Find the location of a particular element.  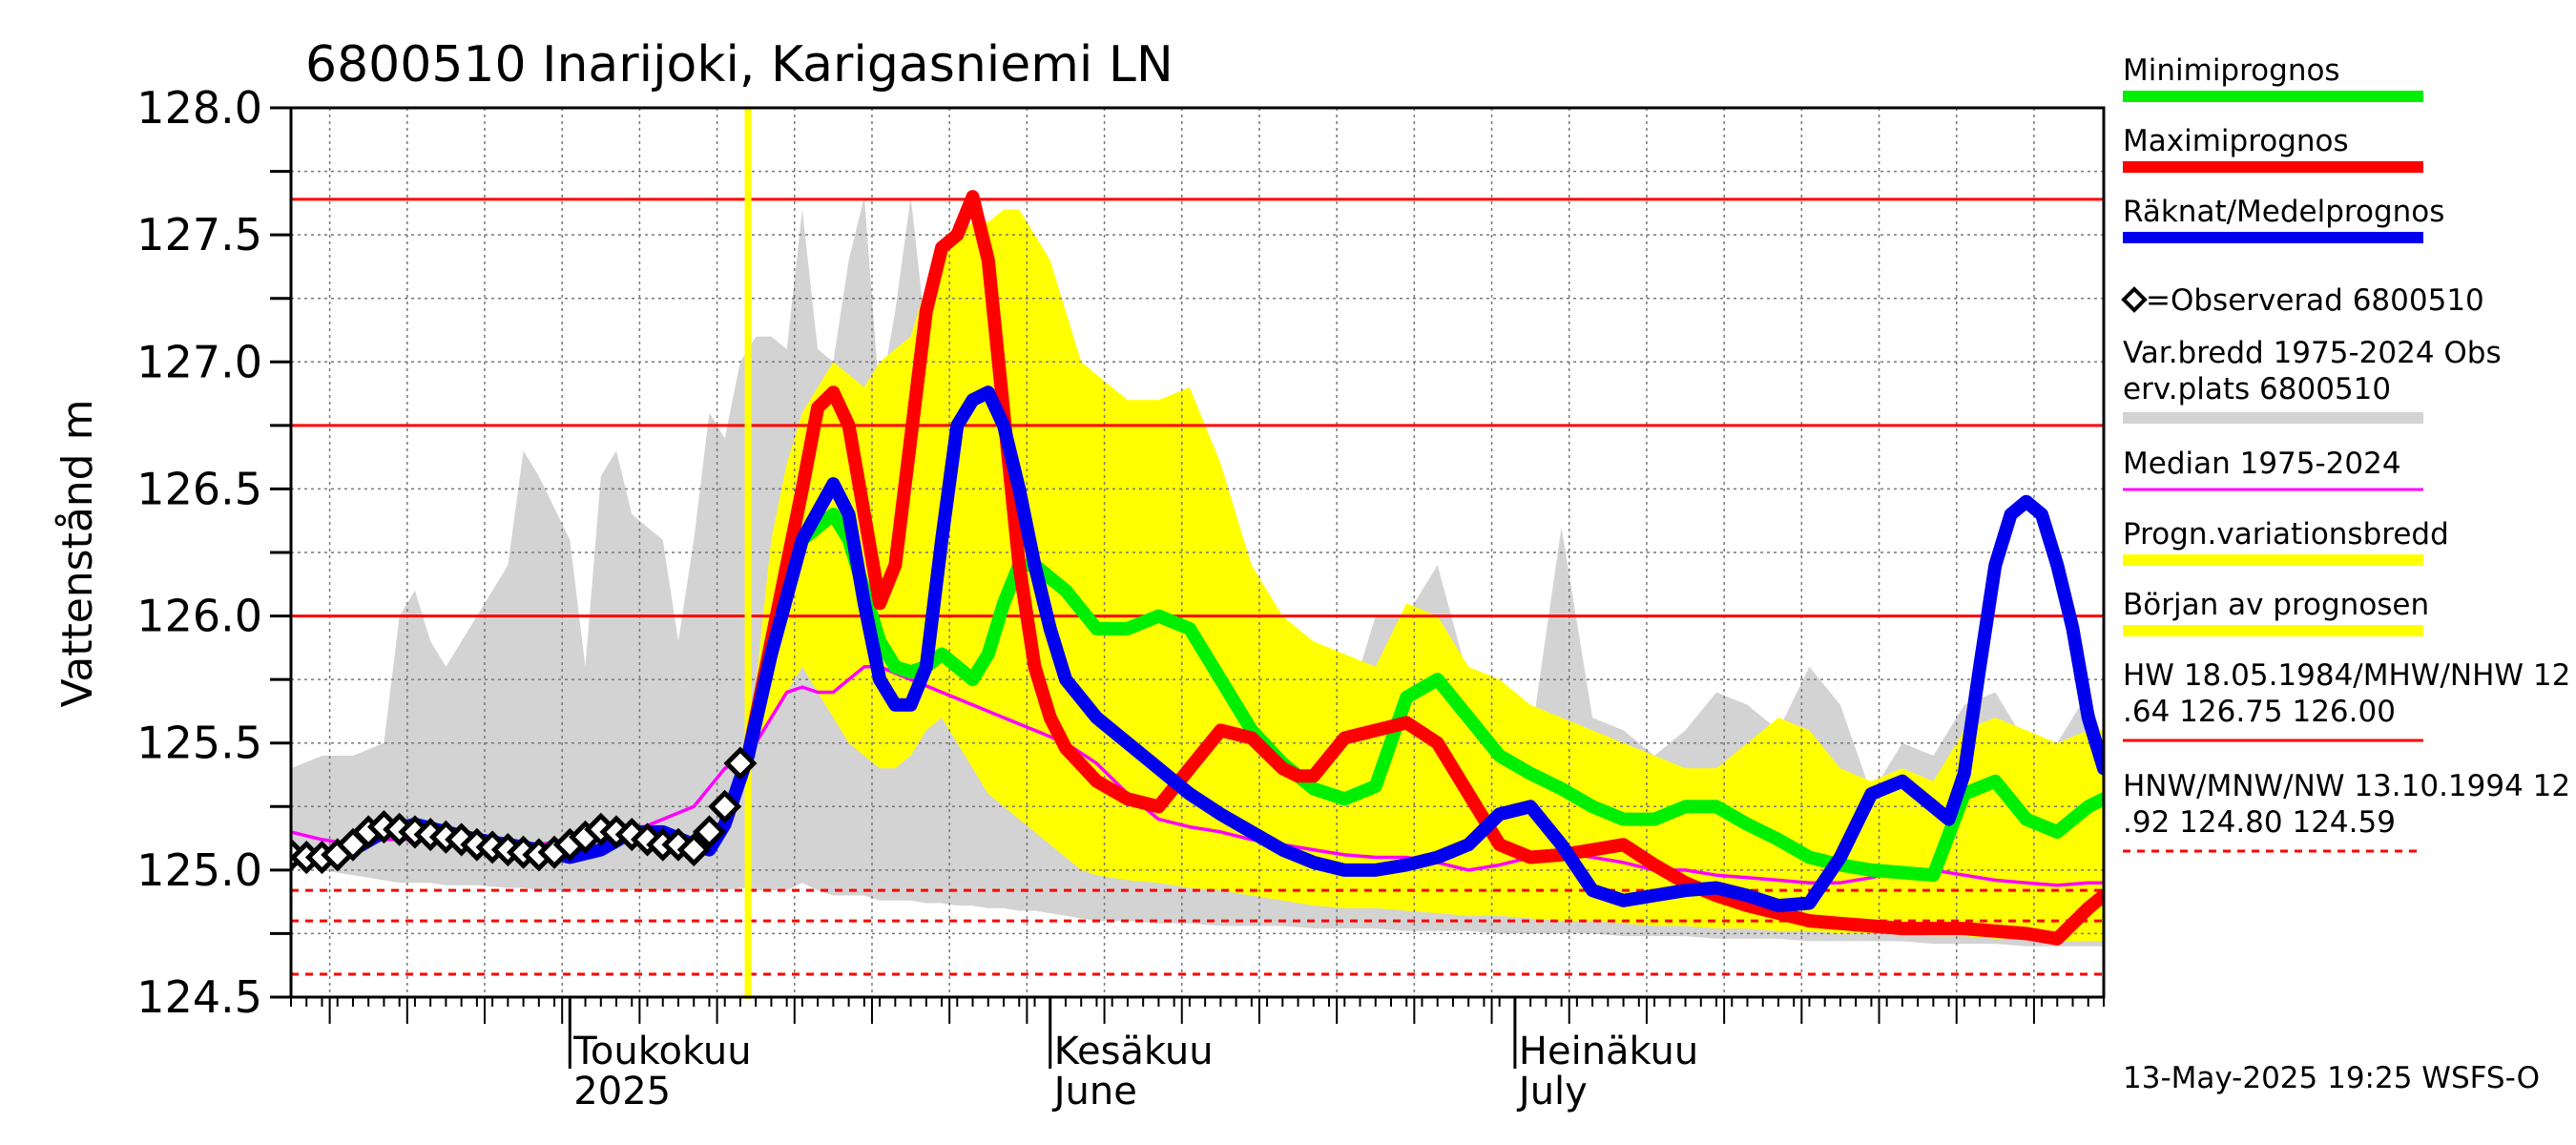

y-tick-label: 126.0 is located at coordinates (199, 616).